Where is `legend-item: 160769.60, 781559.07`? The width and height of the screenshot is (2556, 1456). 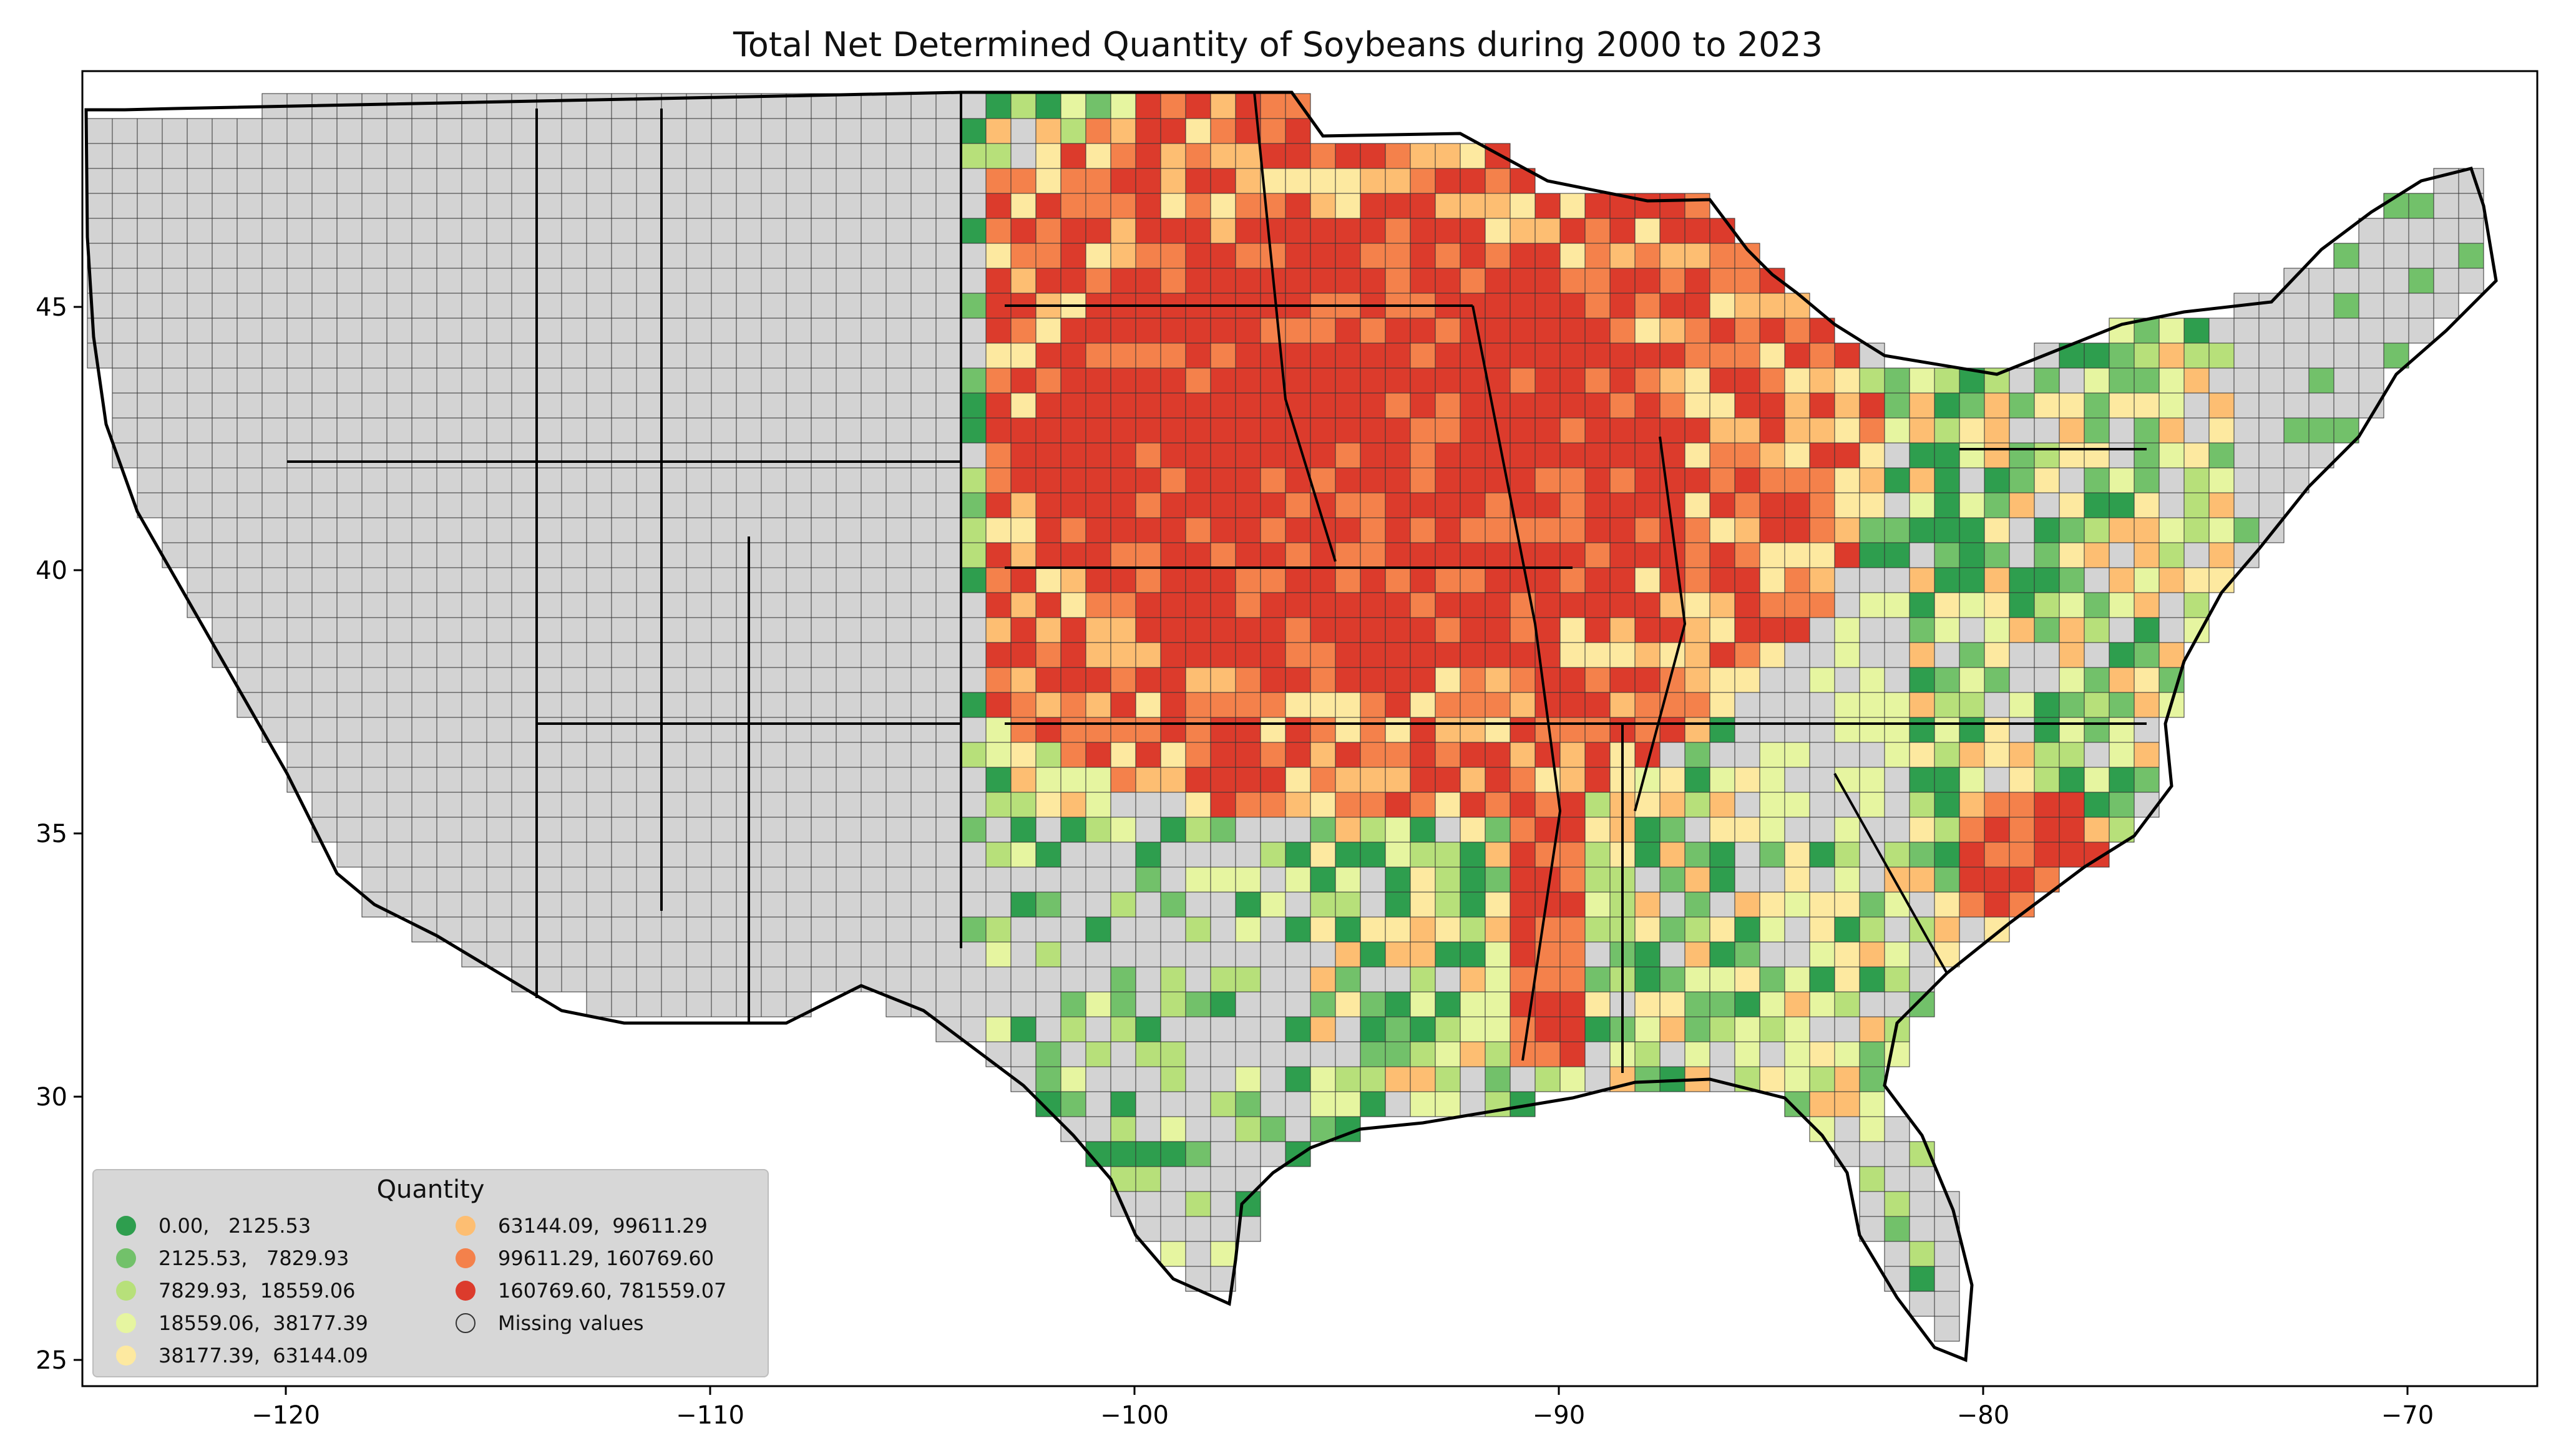
legend-item: 160769.60, 781559.07 is located at coordinates (591, 1291).